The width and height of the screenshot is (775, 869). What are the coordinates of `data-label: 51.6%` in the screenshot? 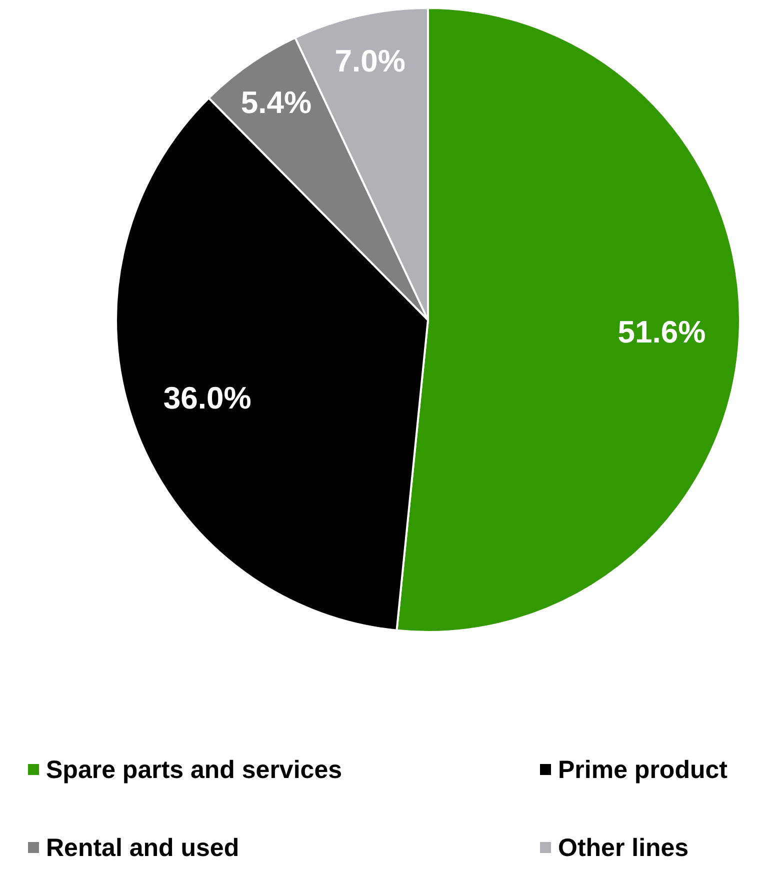 It's located at (662, 332).